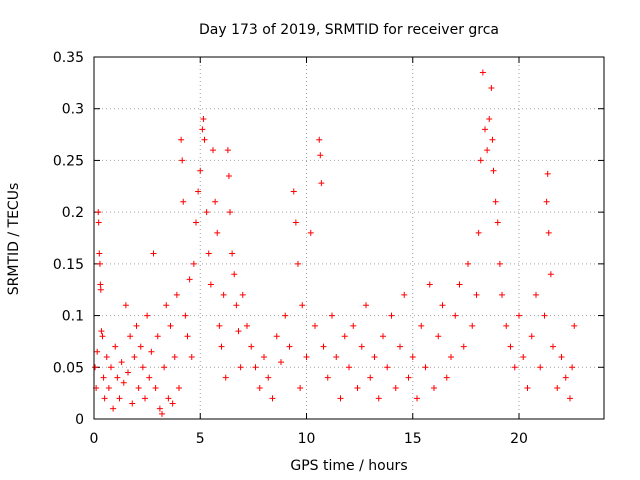  I want to click on y-tick-label: 0.1, so click(73, 317).